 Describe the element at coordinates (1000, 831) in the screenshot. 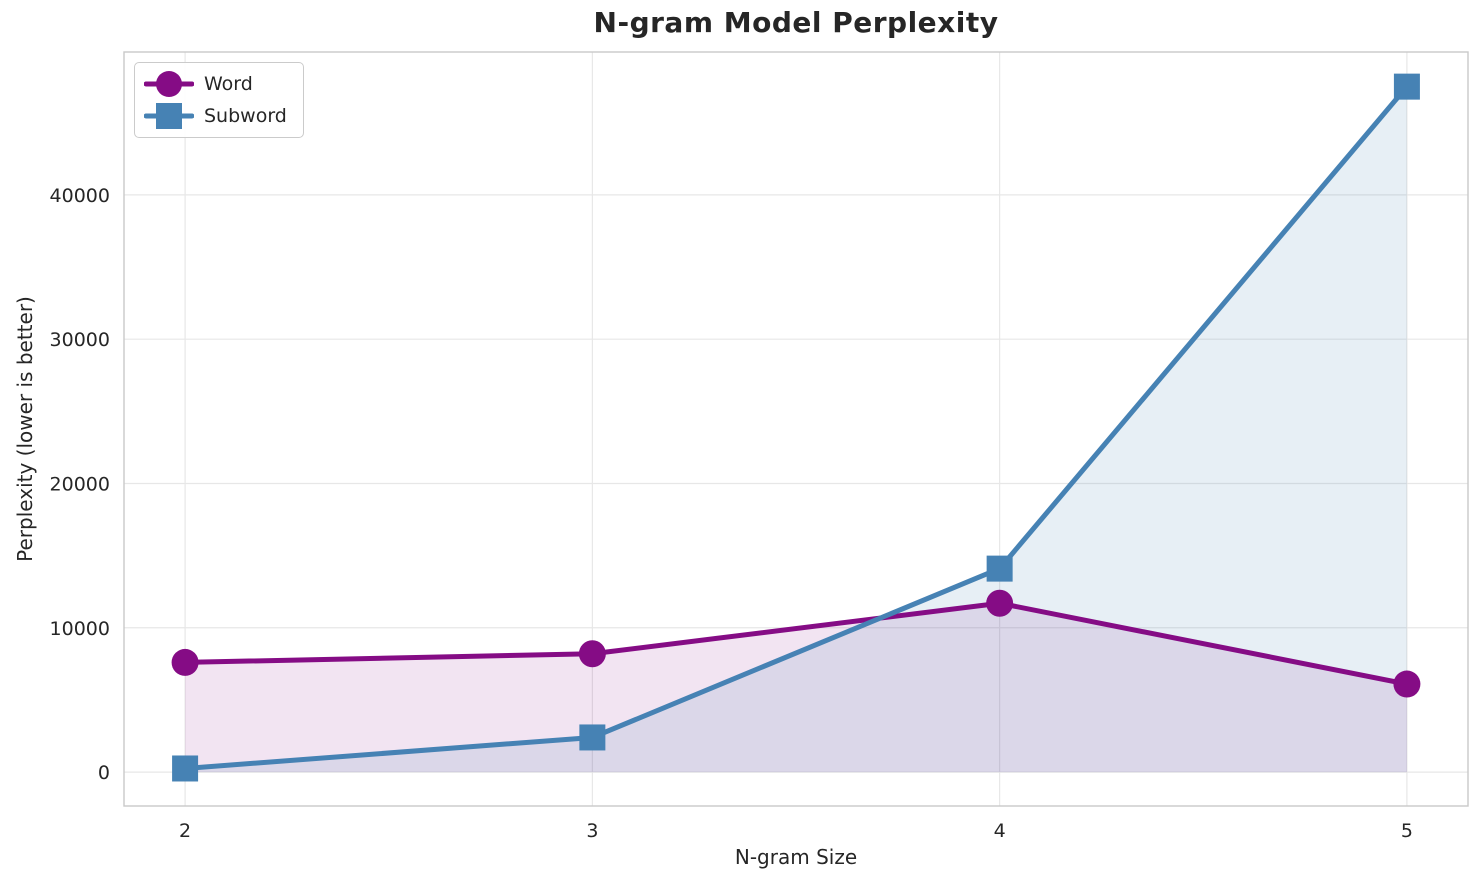

I see `x-tick-label: 4` at that location.